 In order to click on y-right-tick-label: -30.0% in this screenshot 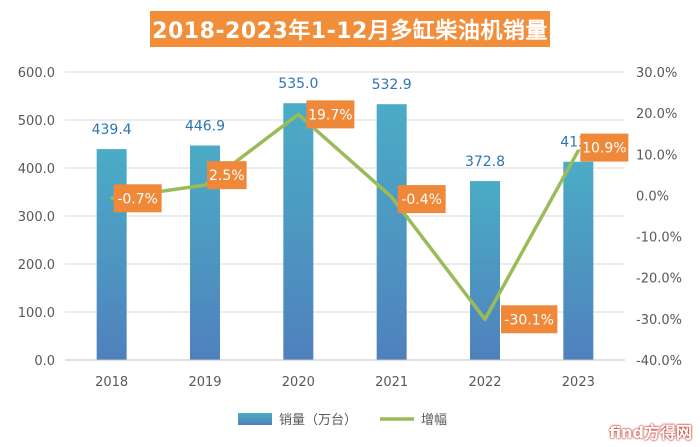, I will do `click(659, 320)`.